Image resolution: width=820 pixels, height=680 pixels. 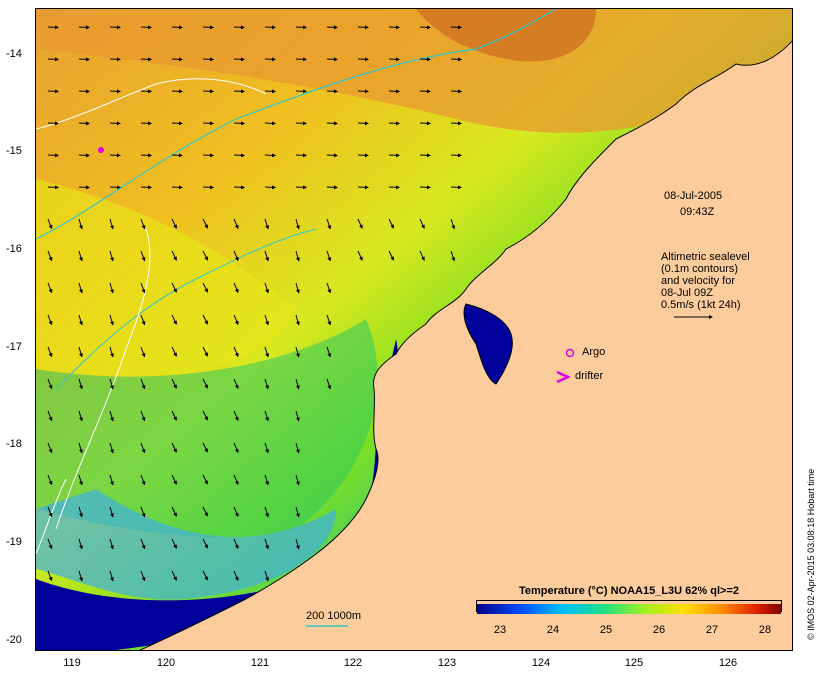 What do you see at coordinates (700, 269) in the screenshot?
I see `altimetry-line: (0.1m contours)` at bounding box center [700, 269].